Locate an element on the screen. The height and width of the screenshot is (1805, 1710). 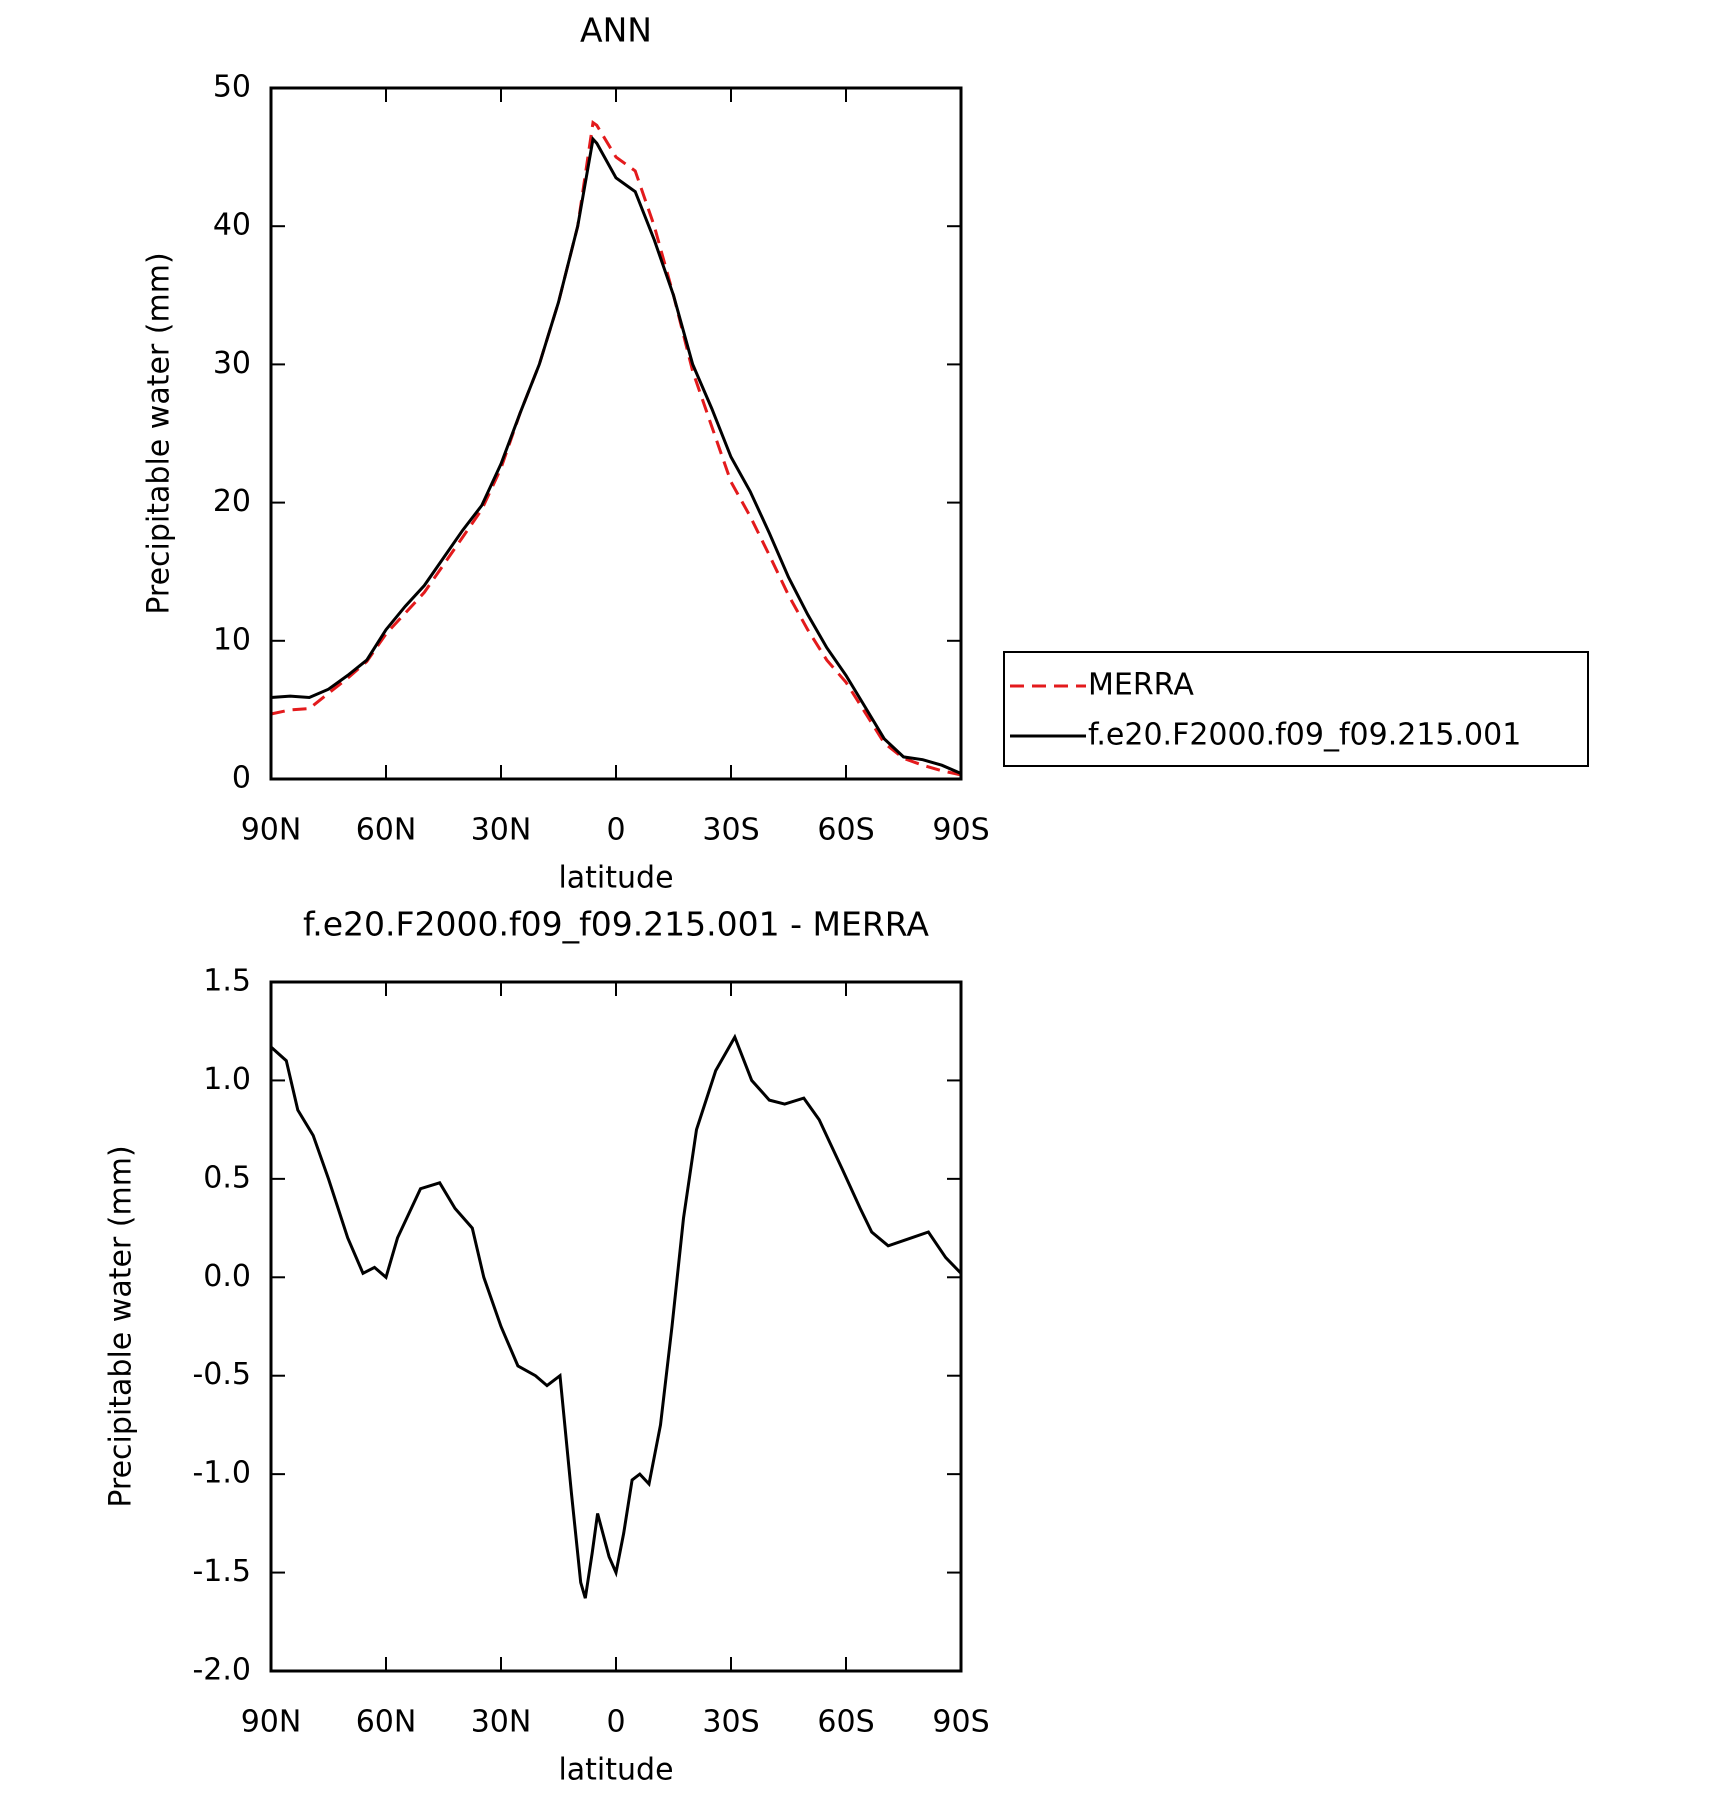
y-tick-label: 0.0 is located at coordinates (227, 1276).